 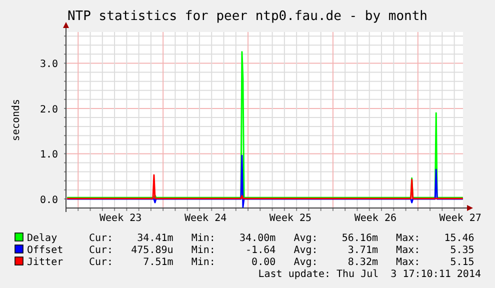 What do you see at coordinates (369, 274) in the screenshot?
I see `text: Last update: Thu Jul 3 17:10:11 2014` at bounding box center [369, 274].